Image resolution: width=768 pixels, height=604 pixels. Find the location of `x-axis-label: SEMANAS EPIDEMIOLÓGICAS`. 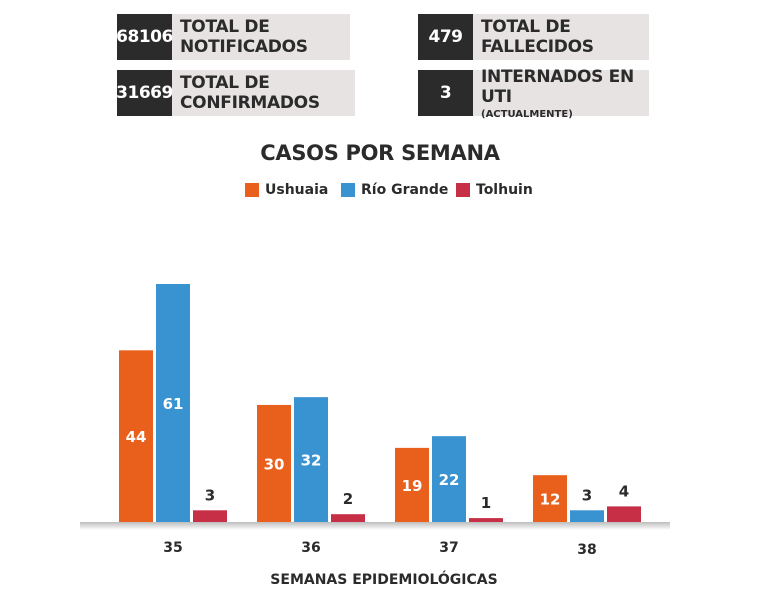

x-axis-label: SEMANAS EPIDEMIOLÓGICAS is located at coordinates (384, 580).